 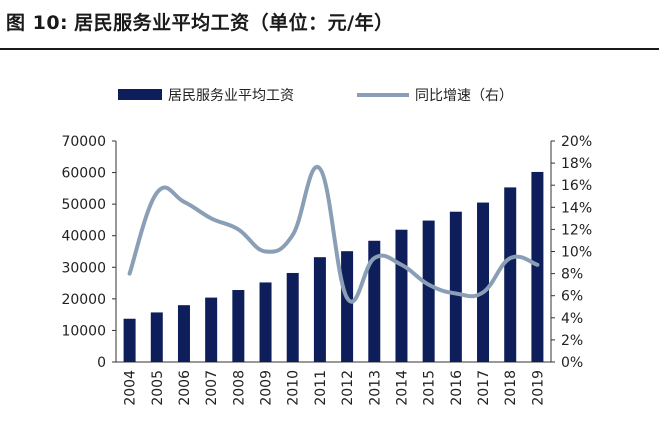 I want to click on bar-2006, so click(x=183, y=333).